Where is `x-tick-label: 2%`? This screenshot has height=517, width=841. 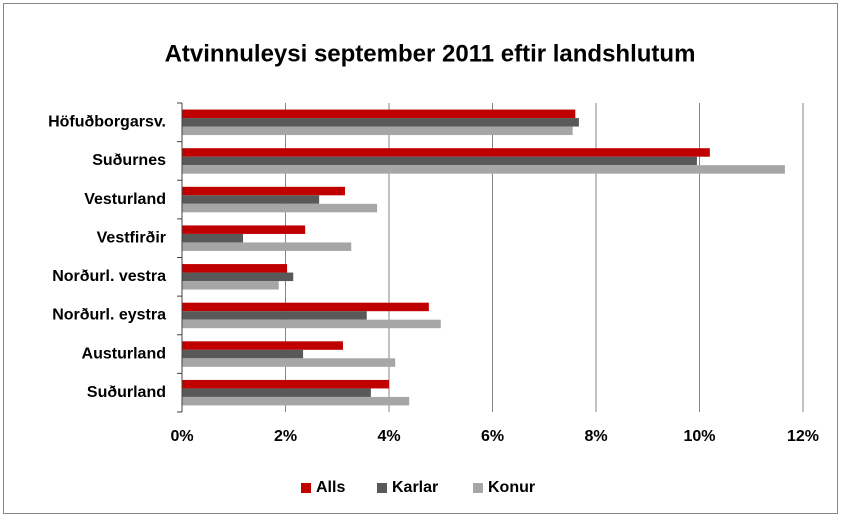 x-tick-label: 2% is located at coordinates (285, 436).